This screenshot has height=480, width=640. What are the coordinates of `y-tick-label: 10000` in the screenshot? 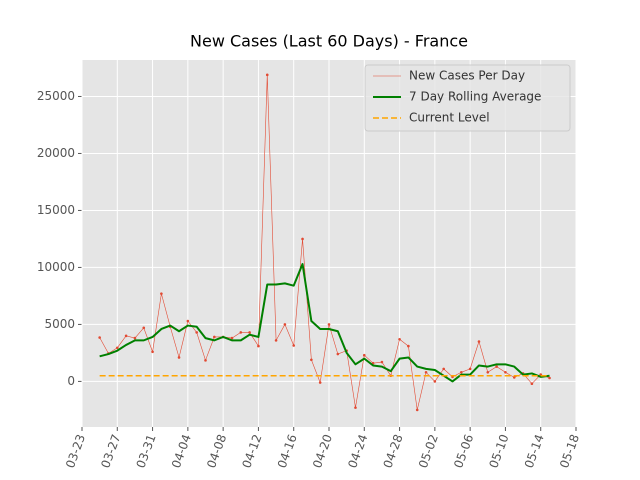 It's located at (56, 267).